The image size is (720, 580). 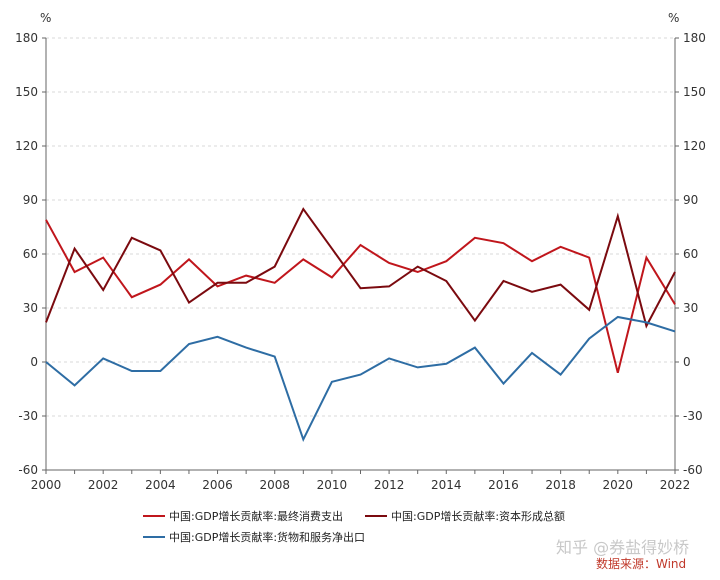 What do you see at coordinates (694, 146) in the screenshot?
I see `y-tick-label-right: 120` at bounding box center [694, 146].